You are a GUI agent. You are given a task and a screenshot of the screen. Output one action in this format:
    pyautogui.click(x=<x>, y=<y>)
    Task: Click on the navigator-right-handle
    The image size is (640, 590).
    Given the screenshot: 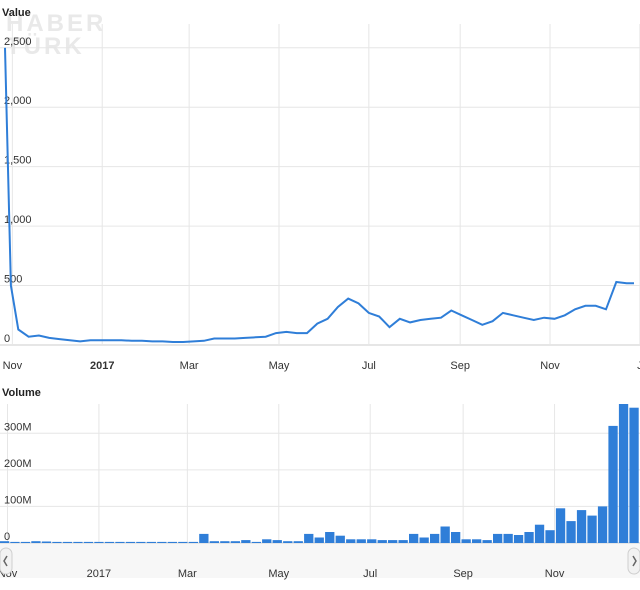 What is the action you would take?
    pyautogui.click(x=633, y=561)
    